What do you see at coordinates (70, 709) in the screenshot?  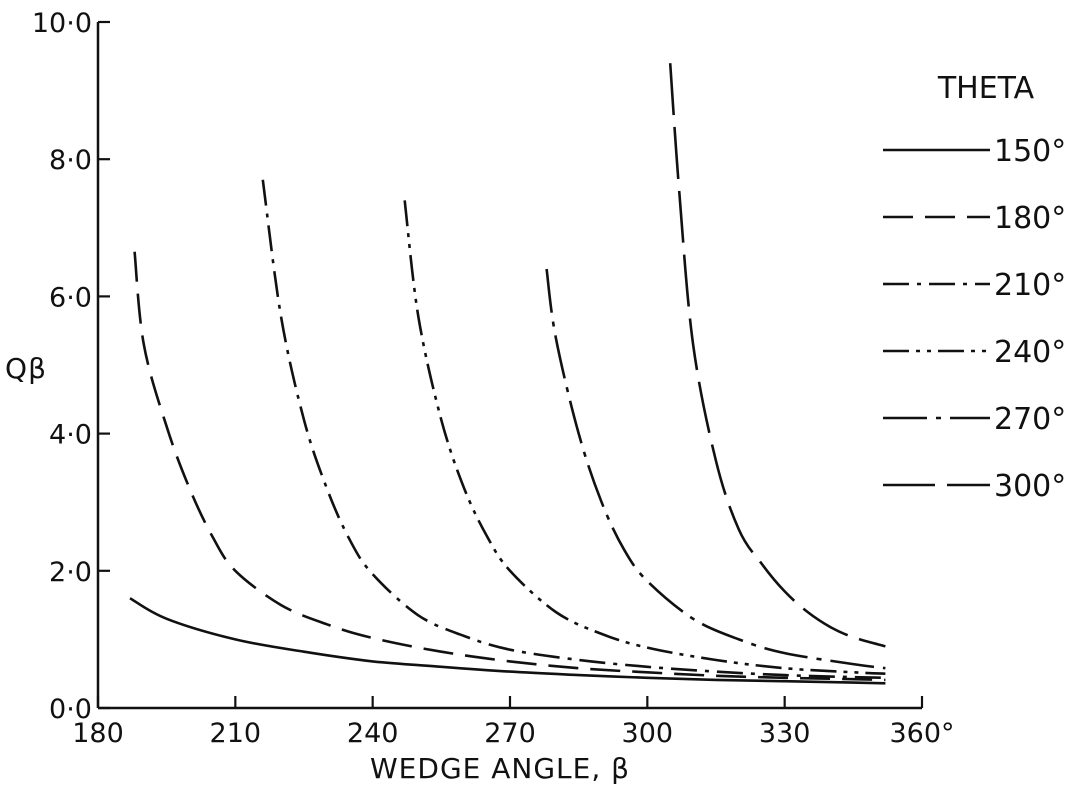 I see `y-tick-label: 0·0` at bounding box center [70, 709].